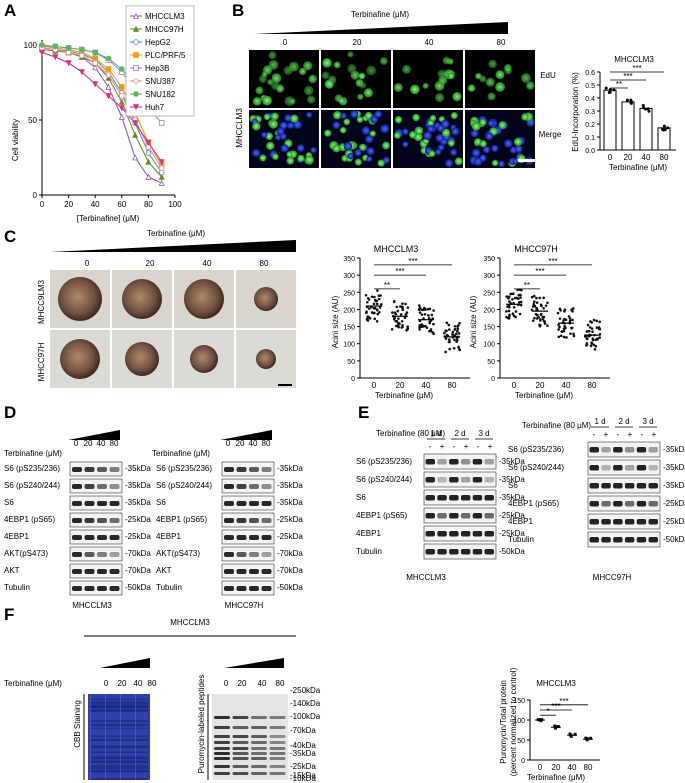 The image size is (685, 783). Describe the element at coordinates (536, 249) in the screenshot. I see `panel-c-chart2-title: MHCC97H` at that location.